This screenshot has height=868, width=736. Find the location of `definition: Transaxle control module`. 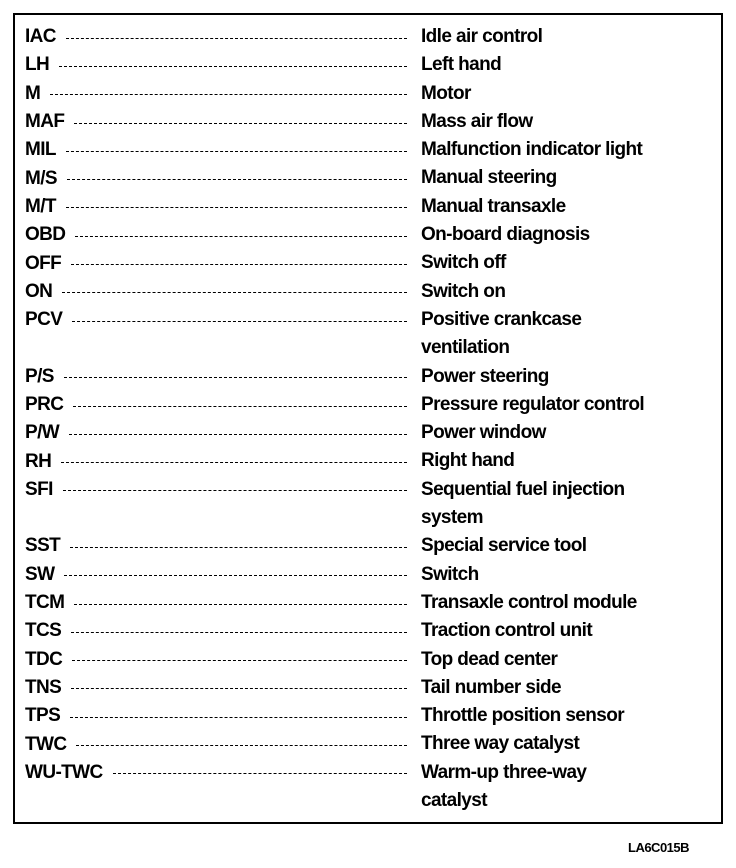

definition: Transaxle control module is located at coordinates (561, 603).